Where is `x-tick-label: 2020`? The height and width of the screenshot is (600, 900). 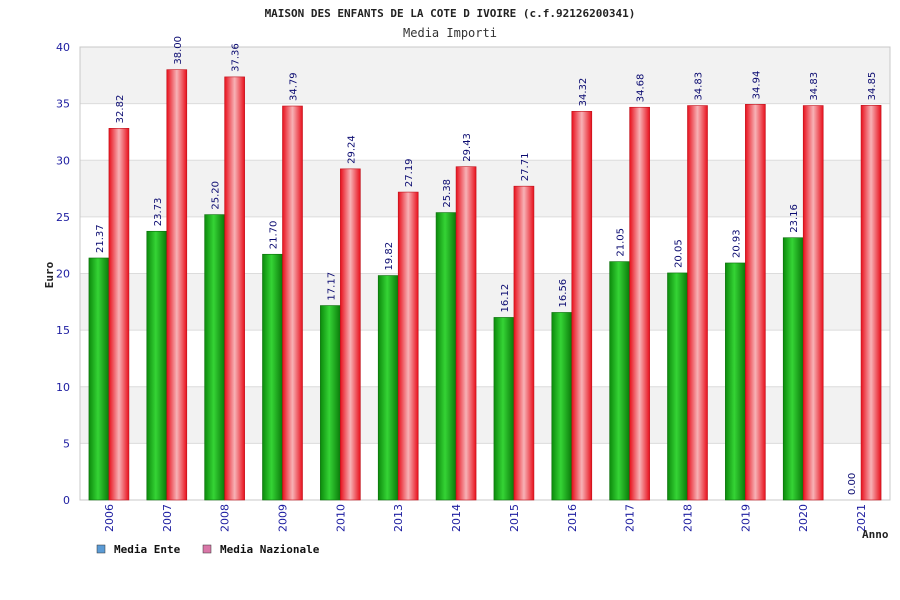 x-tick-label: 2020 is located at coordinates (803, 518).